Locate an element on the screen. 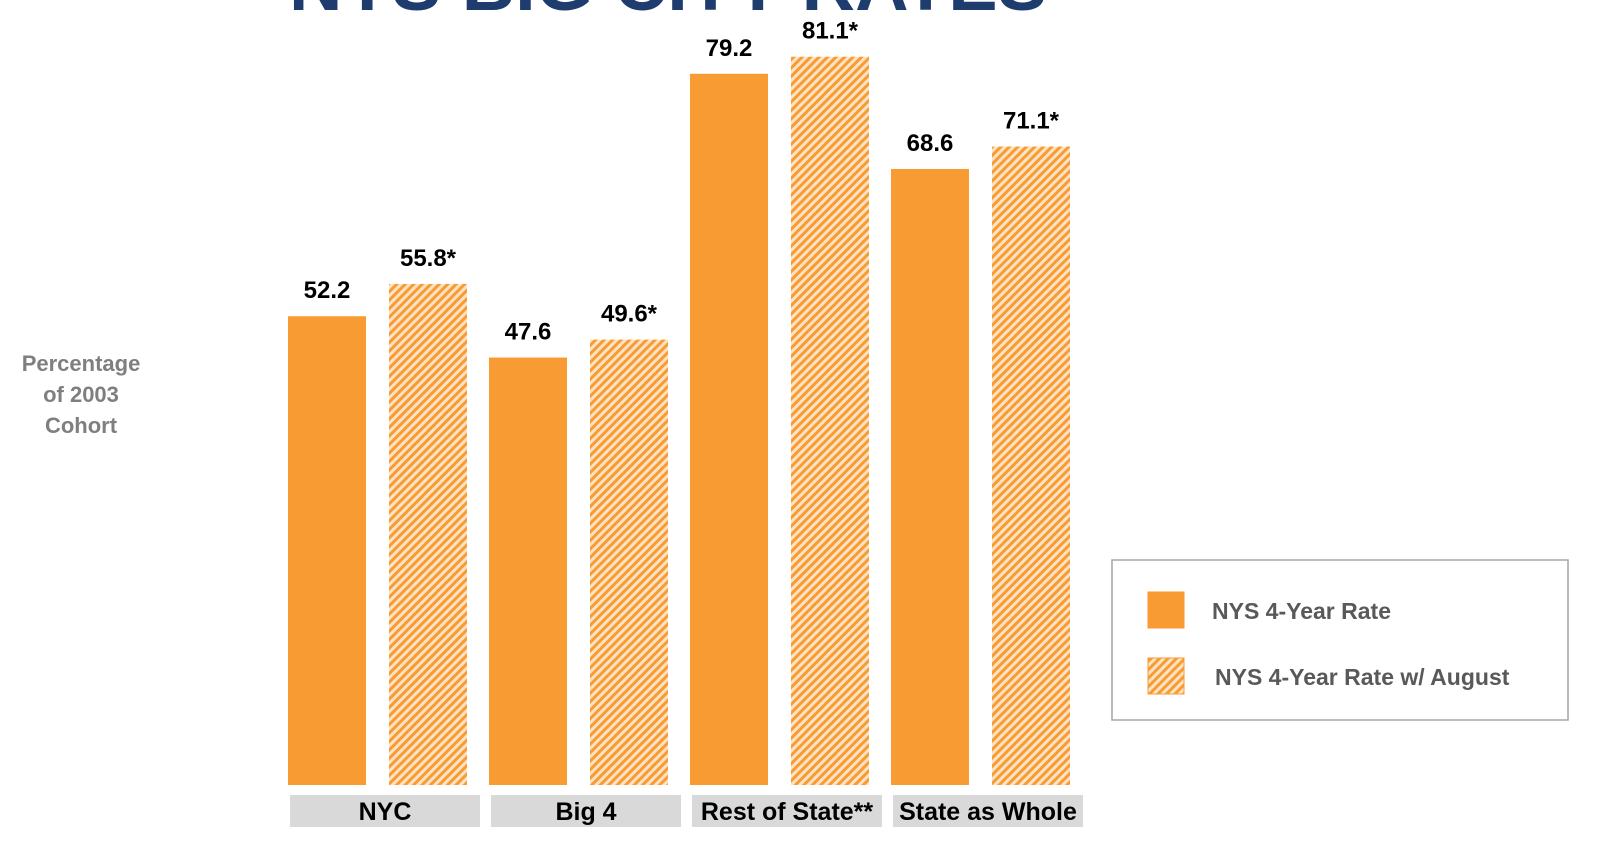 This screenshot has height=843, width=1603. y-axis-label-line: Cohort is located at coordinates (81, 425).